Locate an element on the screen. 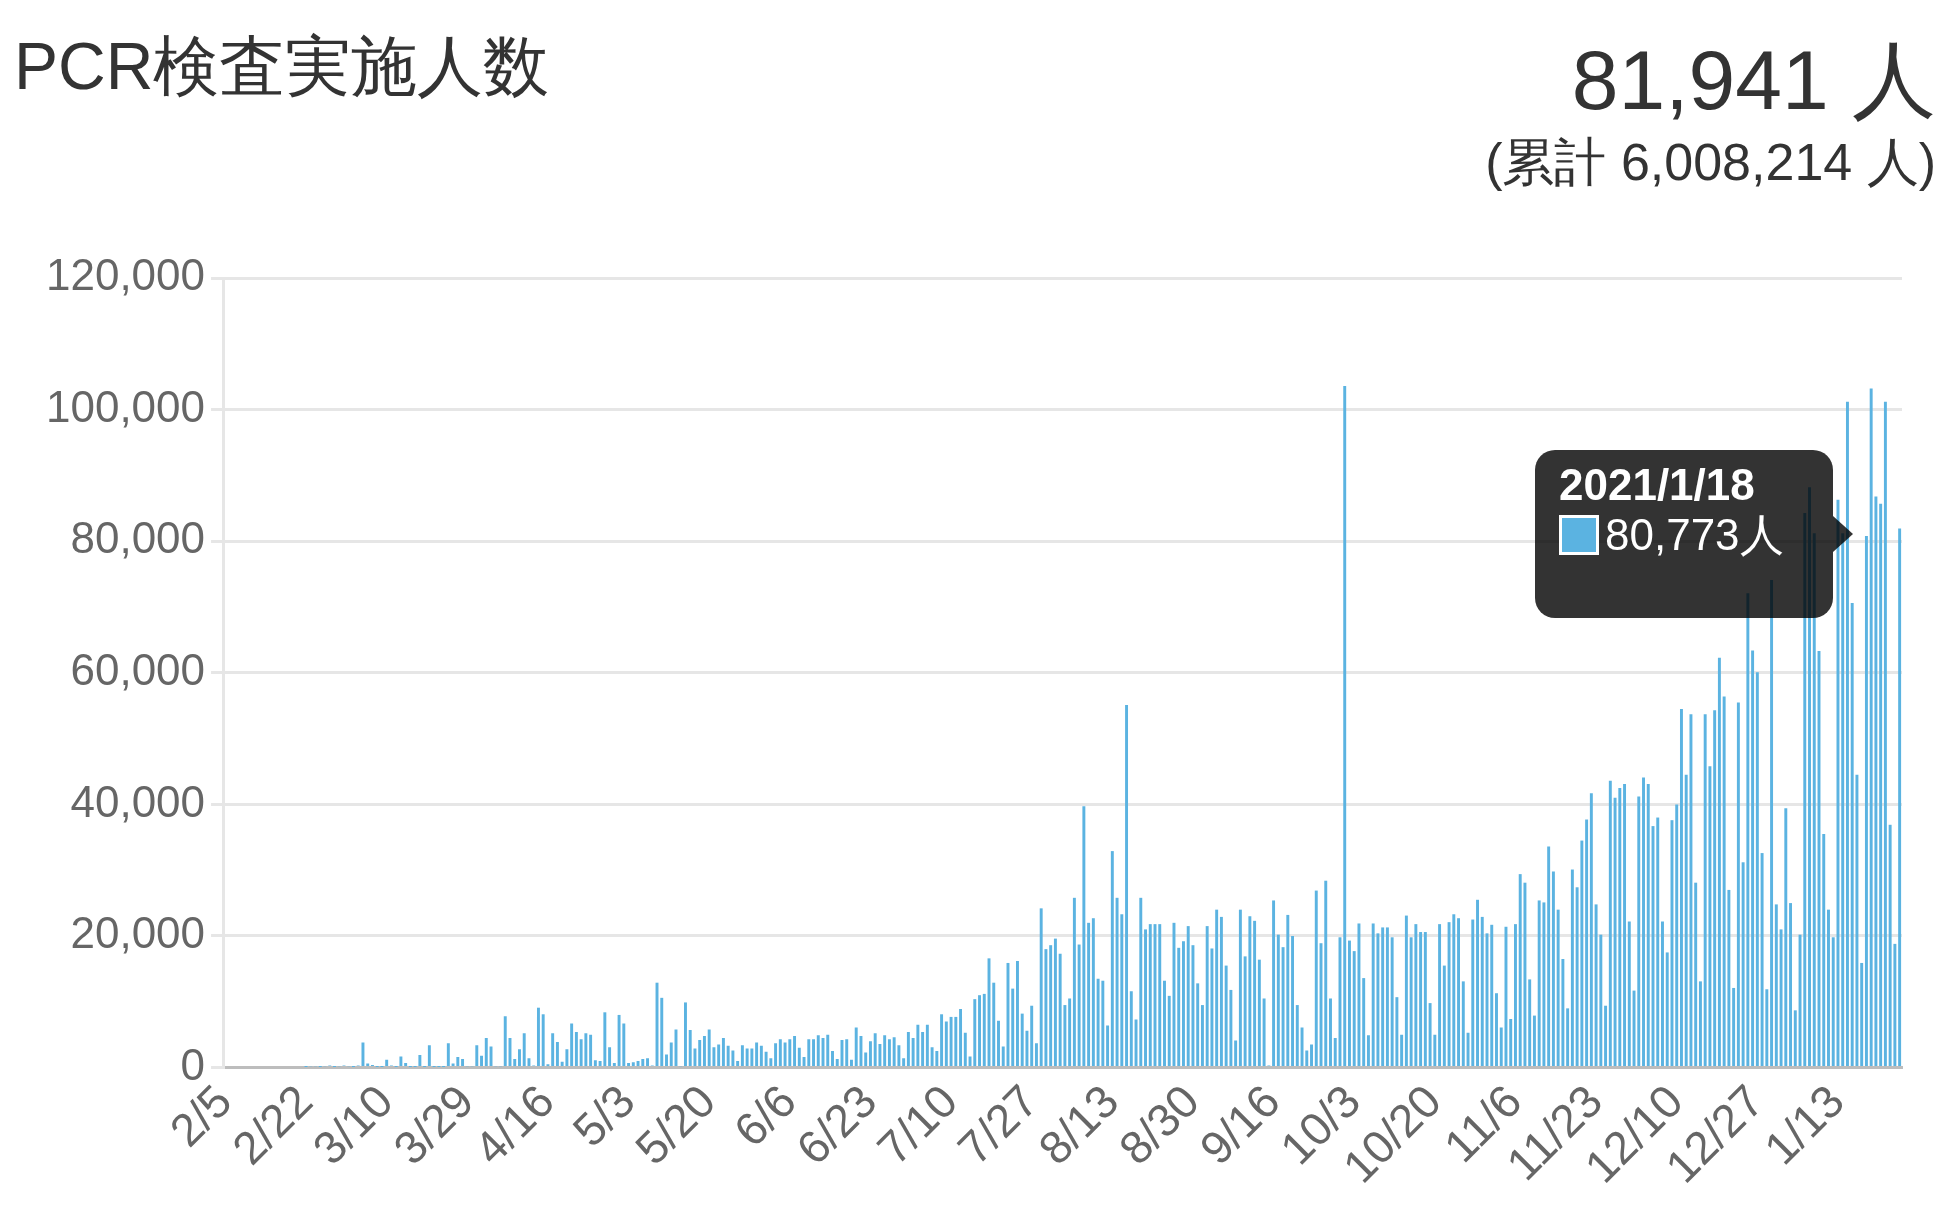 The width and height of the screenshot is (1954, 1214). y-tick-label: 20,000 is located at coordinates (138, 933).